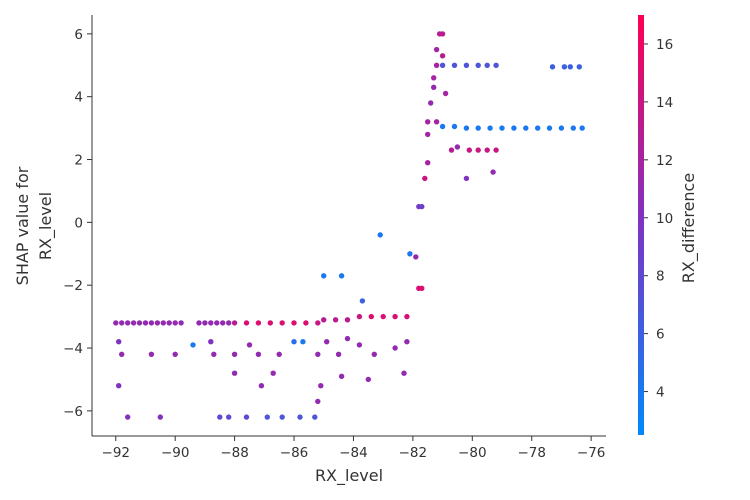 This screenshot has height=500, width=750. I want to click on x-tick-label: −76, so click(591, 453).